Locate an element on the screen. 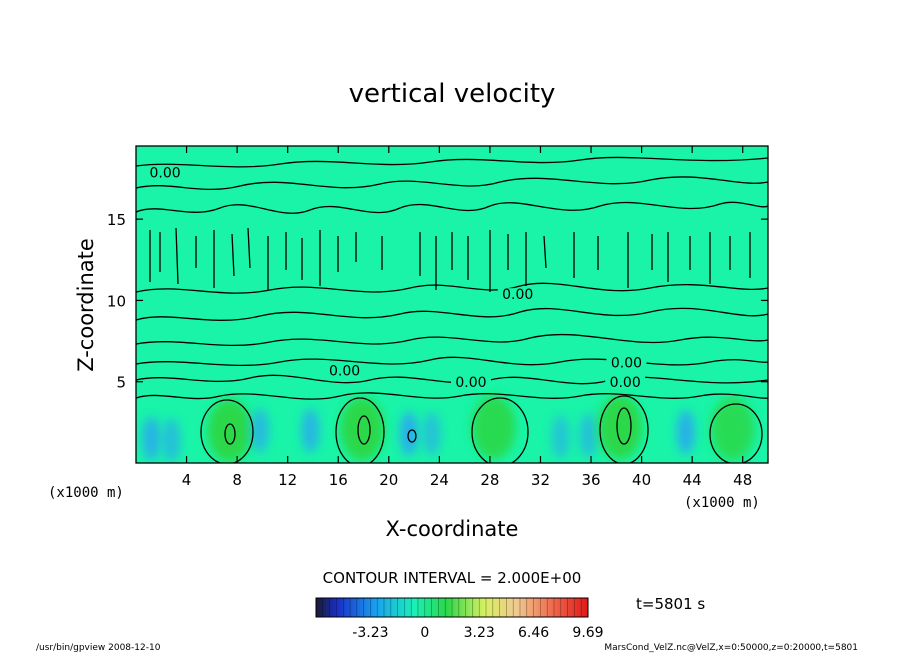  contour-label-5: 0.00 is located at coordinates (625, 383).